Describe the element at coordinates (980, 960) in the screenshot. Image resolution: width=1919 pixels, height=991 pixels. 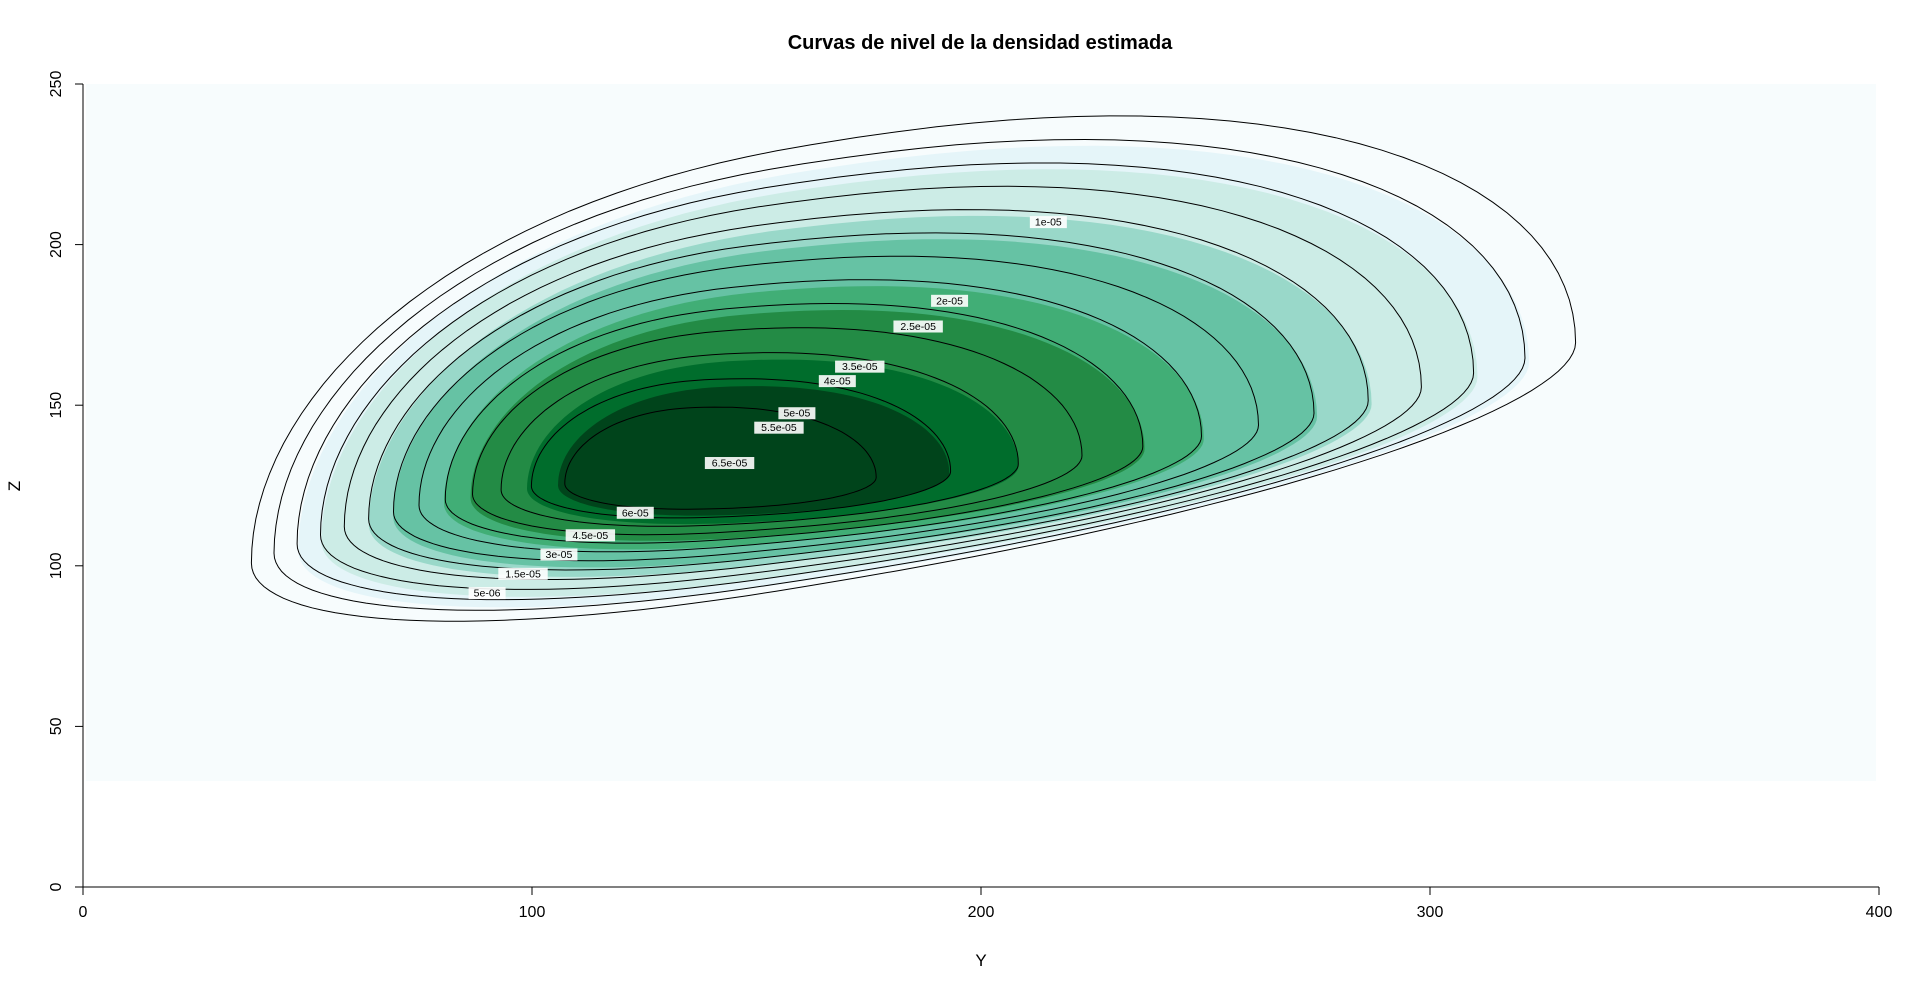
I see `x-axis-label: Y` at that location.